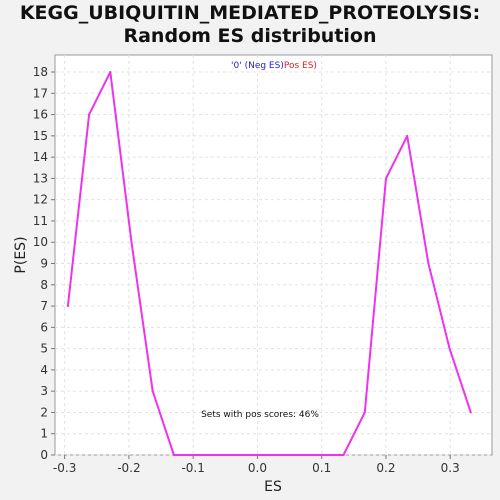 The width and height of the screenshot is (500, 500). I want to click on y-tick-label: 1, so click(44, 434).